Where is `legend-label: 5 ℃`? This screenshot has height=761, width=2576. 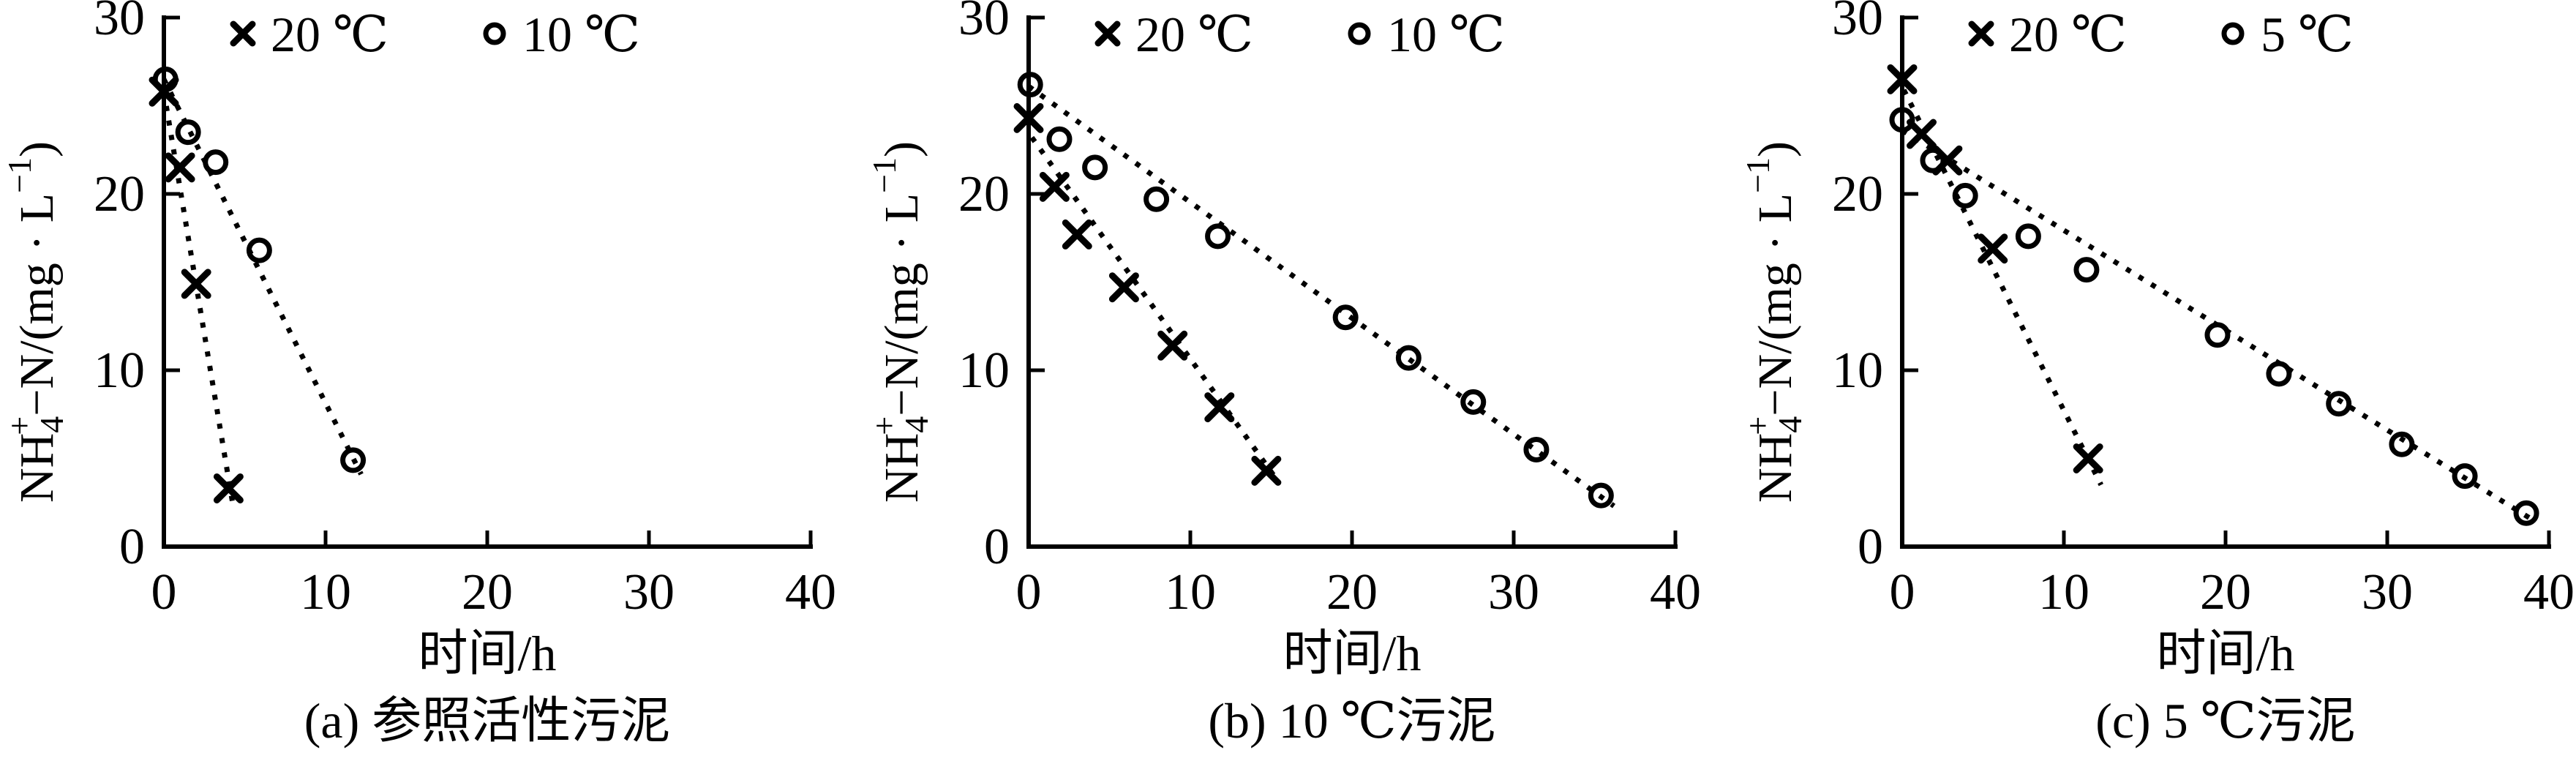
legend-label: 5 ℃ is located at coordinates (2307, 34).